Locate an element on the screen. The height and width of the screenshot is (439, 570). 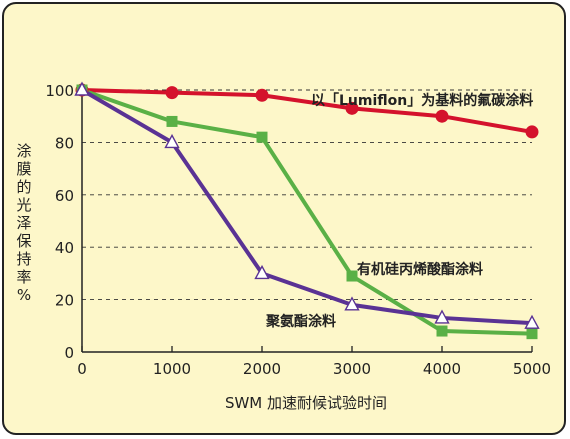
x-tick-label-4000: 4000 is located at coordinates (442, 369).